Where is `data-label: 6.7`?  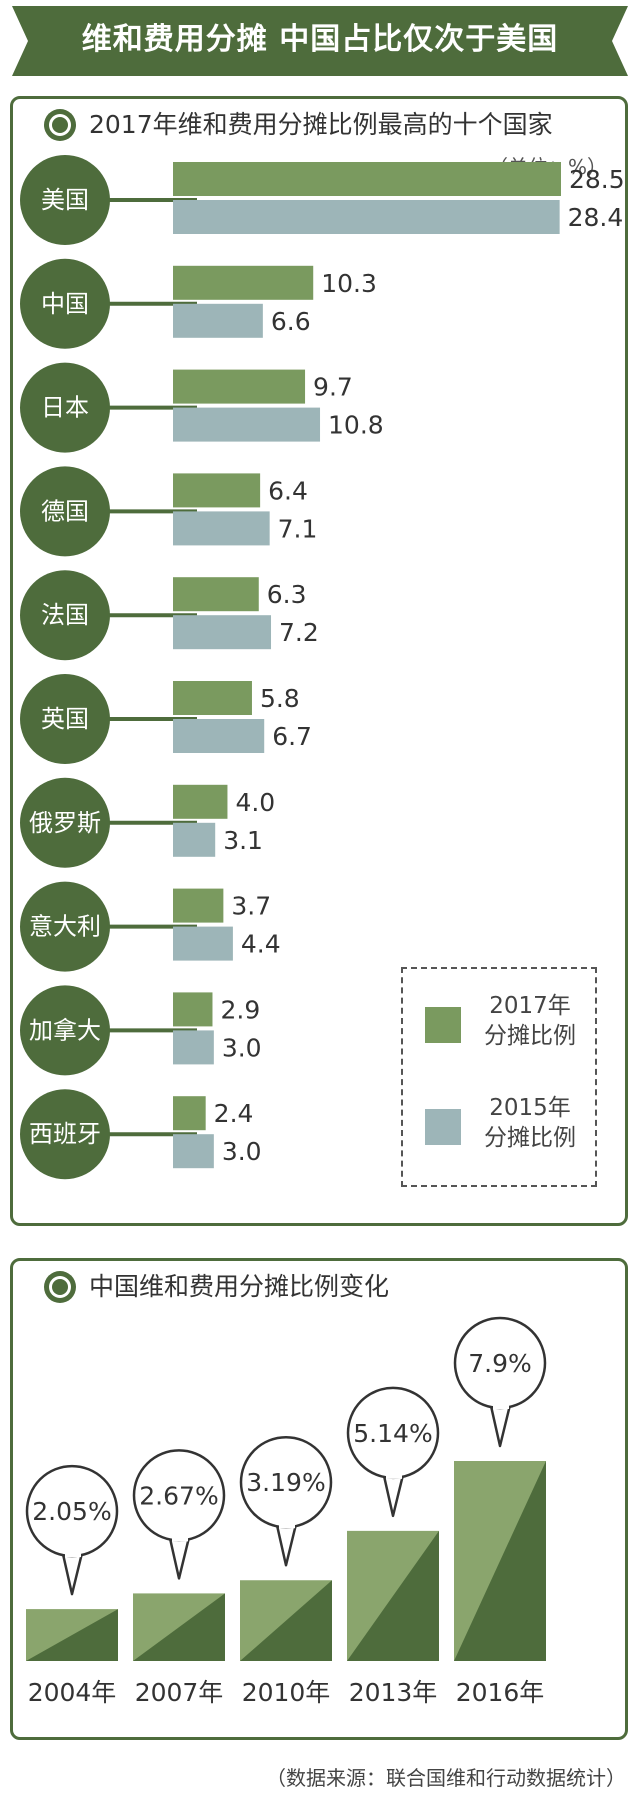 data-label: 6.7 is located at coordinates (292, 736).